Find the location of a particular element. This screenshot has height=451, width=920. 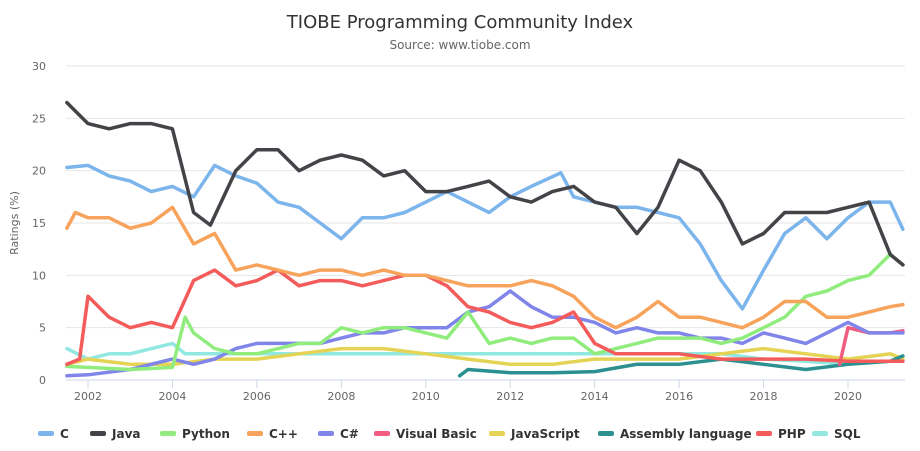

x-tick-label: 2008 is located at coordinates (341, 396).